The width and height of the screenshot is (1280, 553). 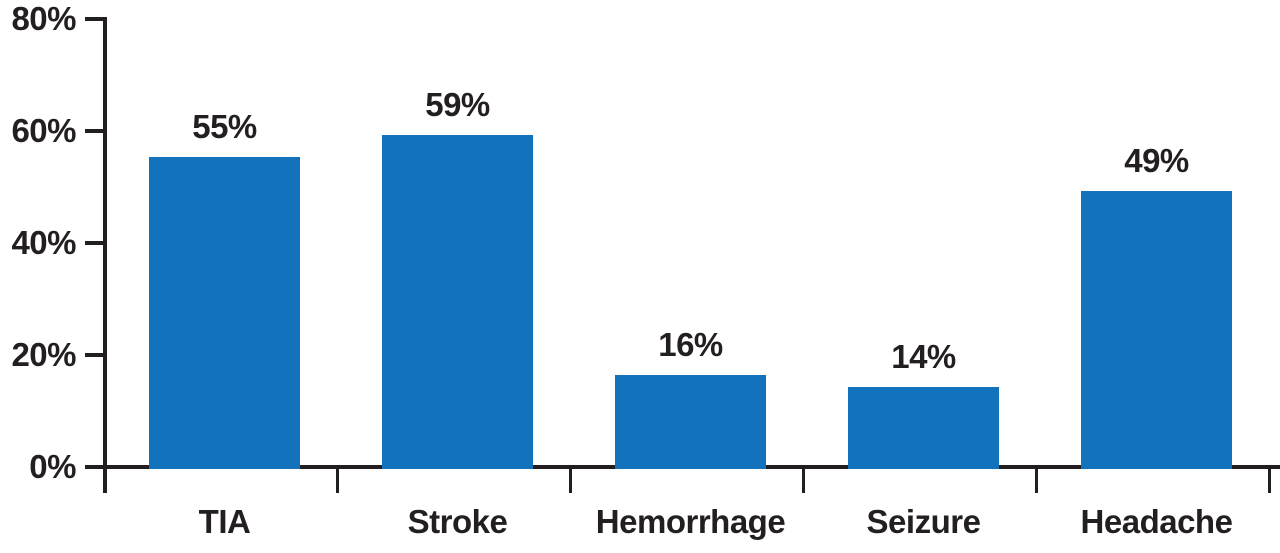 What do you see at coordinates (52, 466) in the screenshot?
I see `y-axis-tick-label: 0%` at bounding box center [52, 466].